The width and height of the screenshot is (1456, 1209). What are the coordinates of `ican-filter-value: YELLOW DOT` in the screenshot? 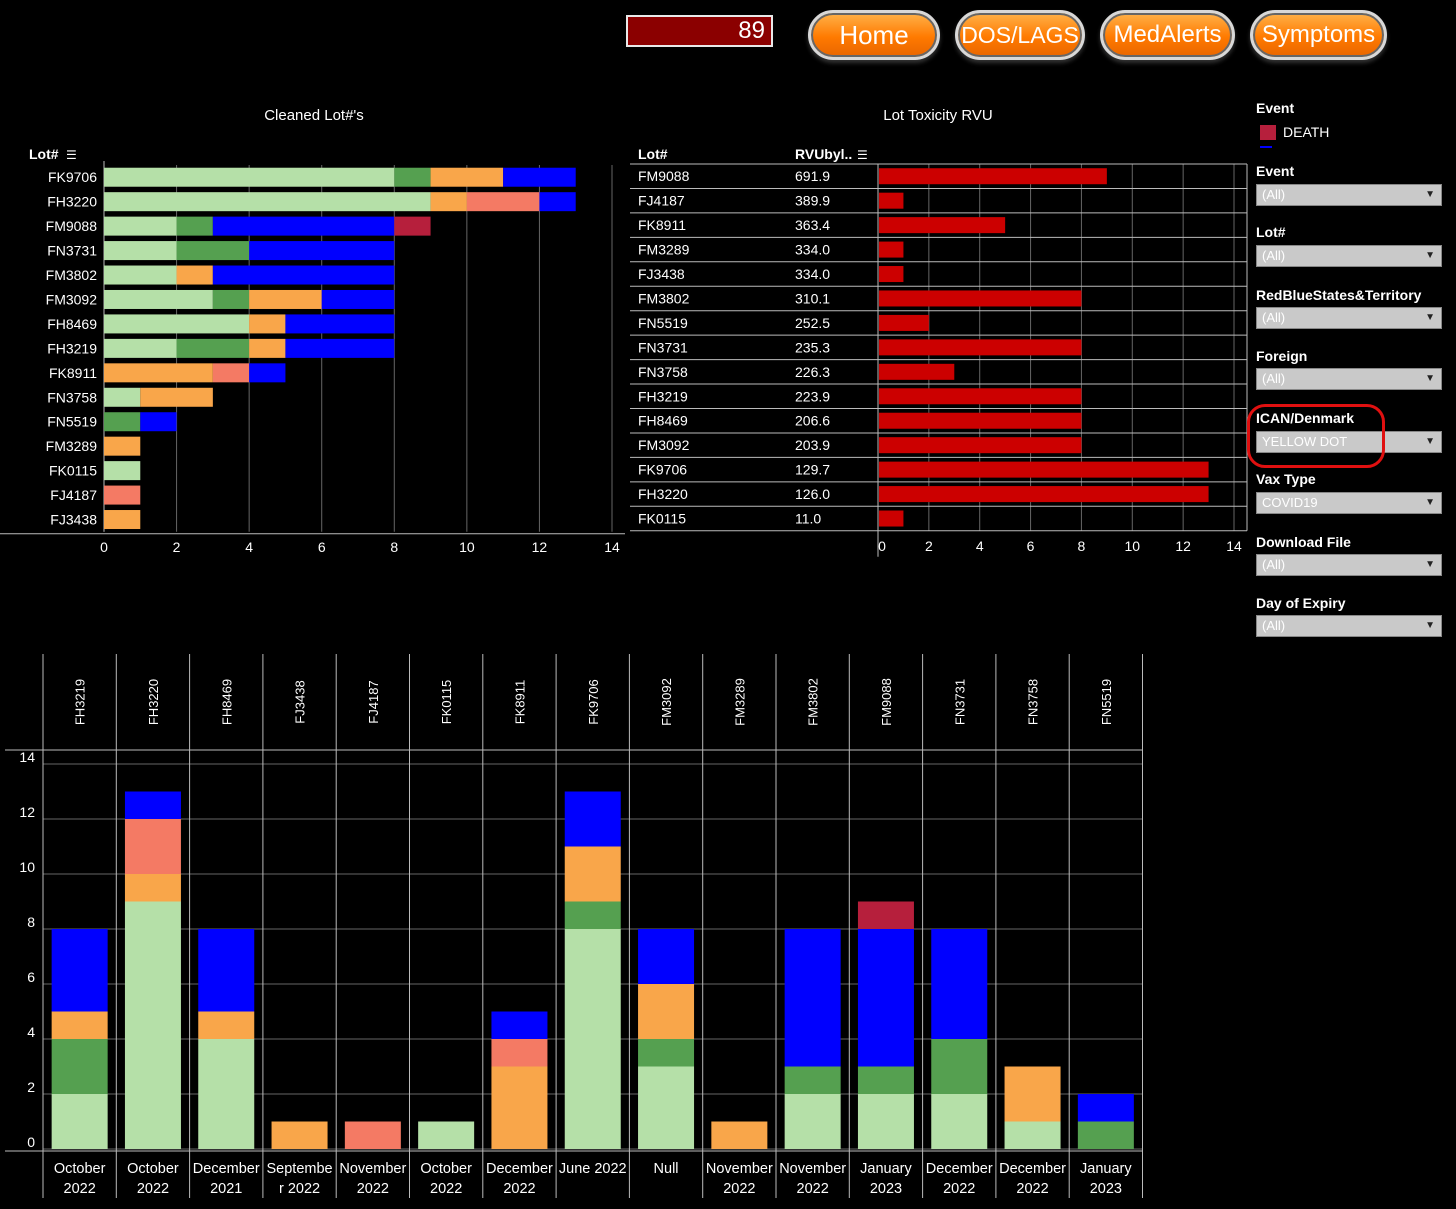 It's located at (1305, 441).